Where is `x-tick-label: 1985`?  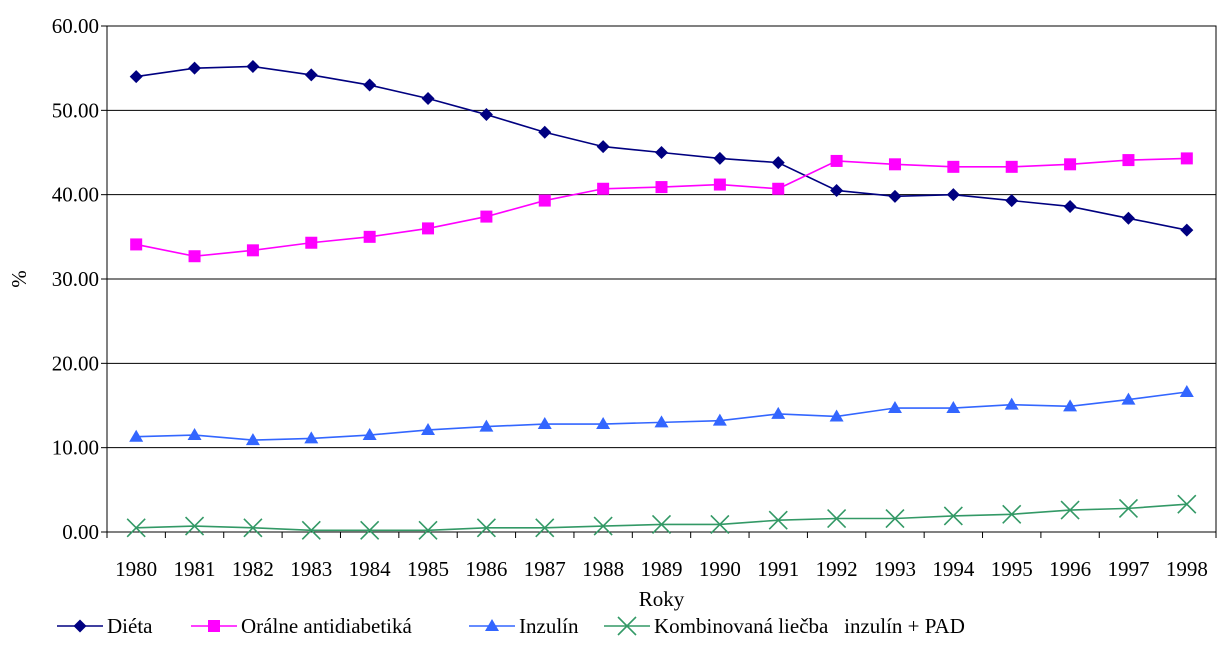
x-tick-label: 1985 is located at coordinates (428, 569).